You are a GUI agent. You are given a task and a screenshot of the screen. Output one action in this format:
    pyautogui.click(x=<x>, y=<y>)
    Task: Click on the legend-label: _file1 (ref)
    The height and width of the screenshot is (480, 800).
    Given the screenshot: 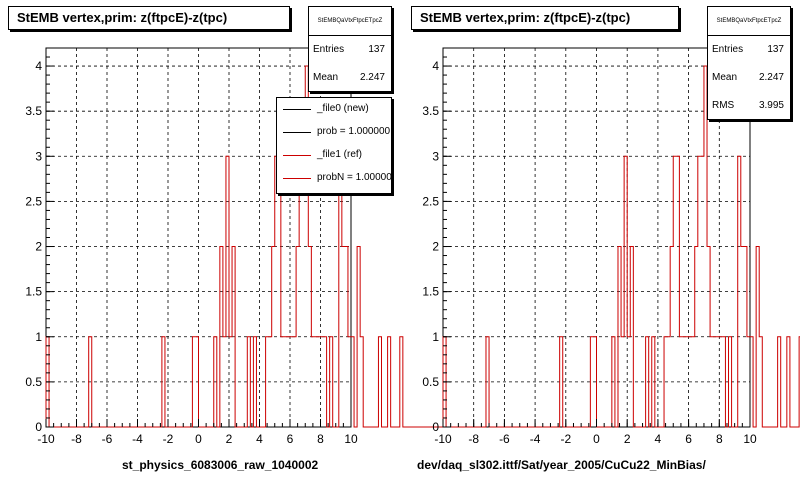 What is the action you would take?
    pyautogui.click(x=340, y=154)
    